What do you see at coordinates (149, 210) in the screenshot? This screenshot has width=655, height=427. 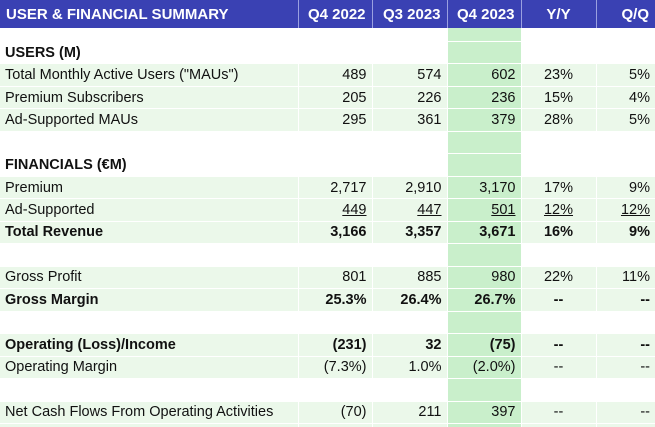 I see `row-label: Ad-Supported` at bounding box center [149, 210].